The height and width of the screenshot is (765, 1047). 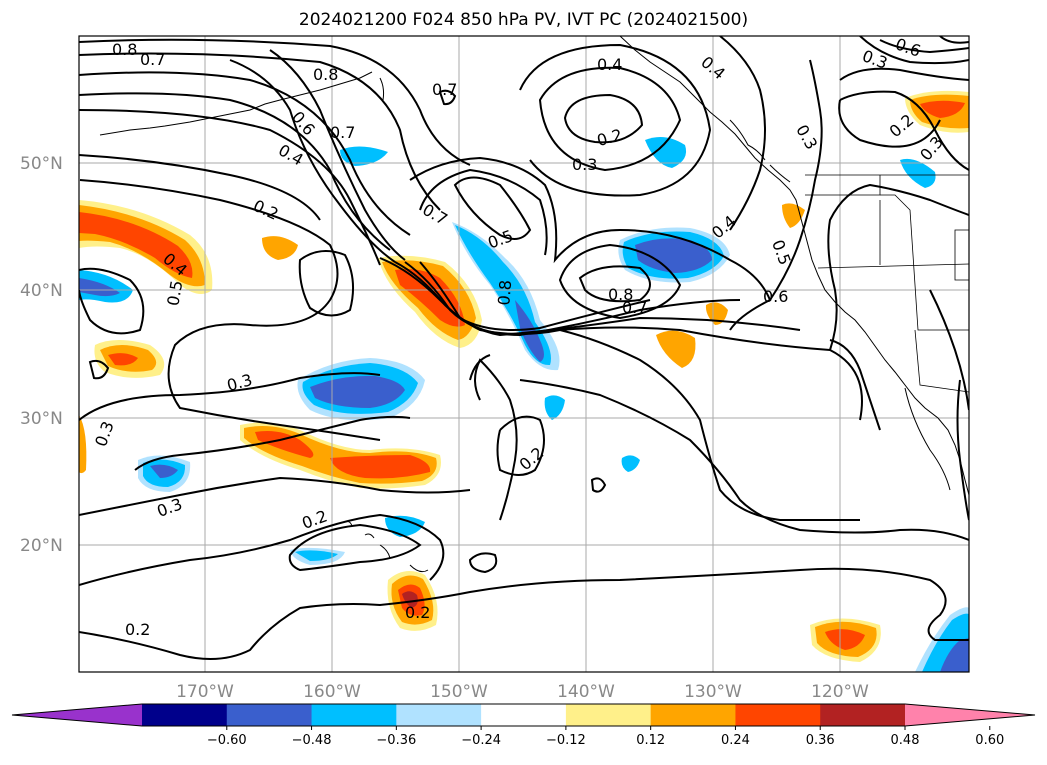 I want to click on longitude-labels: 170°W 160°W 150°W 140°W 130°W 120°W, so click(x=522, y=692).